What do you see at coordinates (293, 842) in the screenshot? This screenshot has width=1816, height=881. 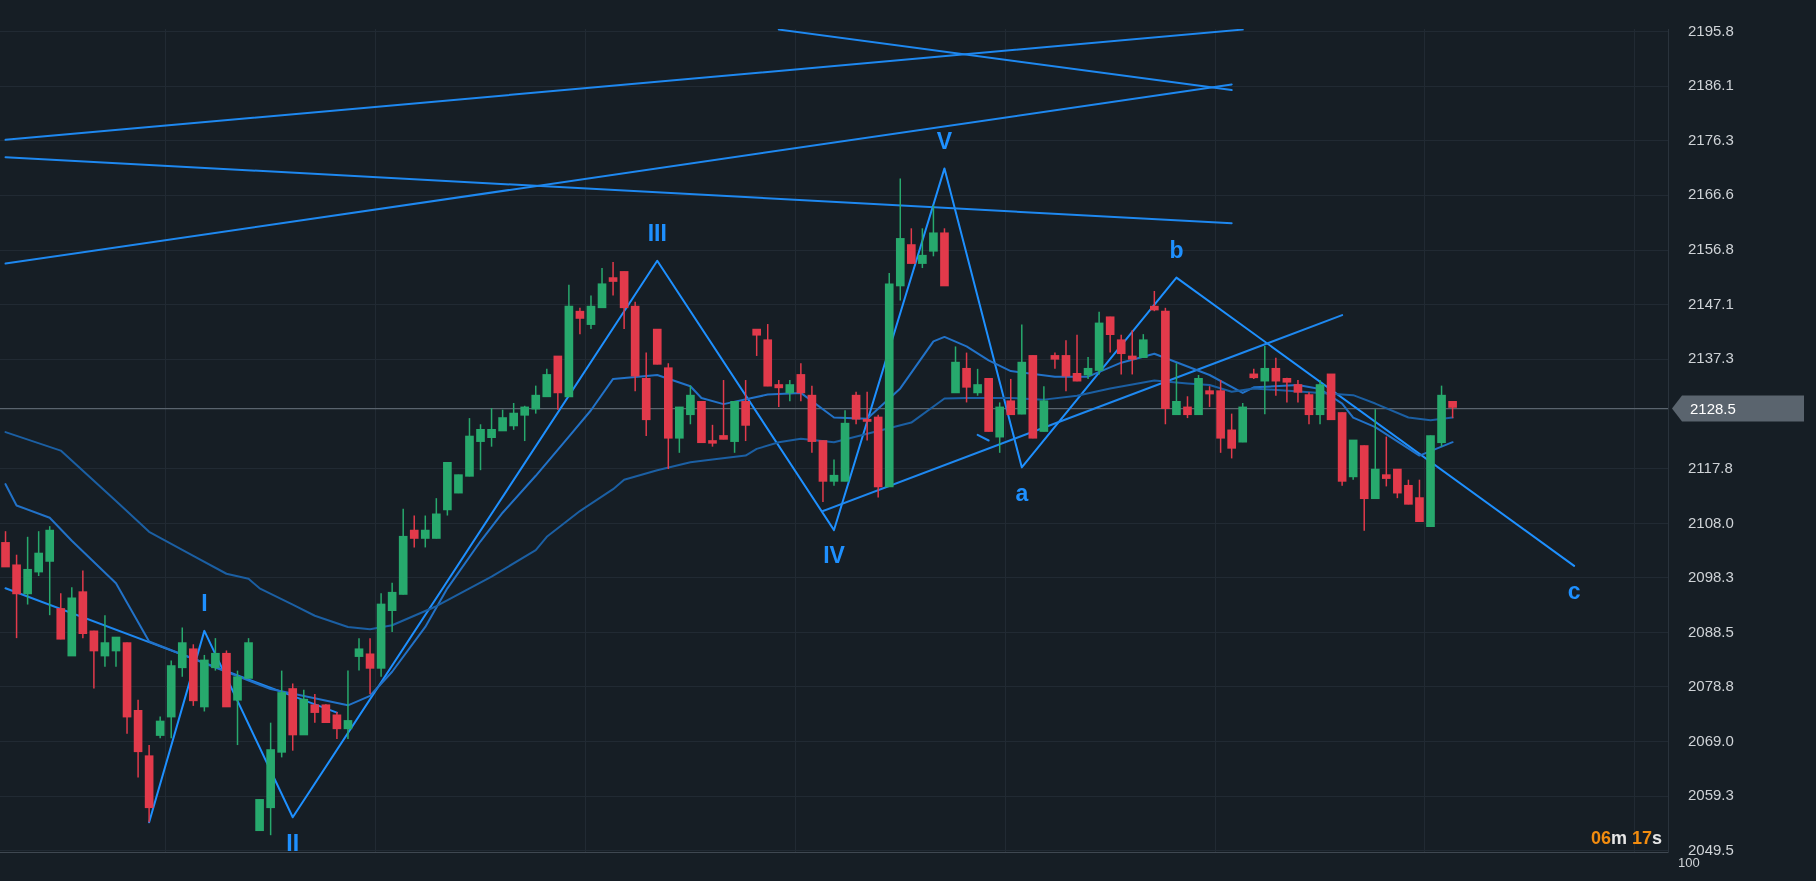 I see `data-label: II` at bounding box center [293, 842].